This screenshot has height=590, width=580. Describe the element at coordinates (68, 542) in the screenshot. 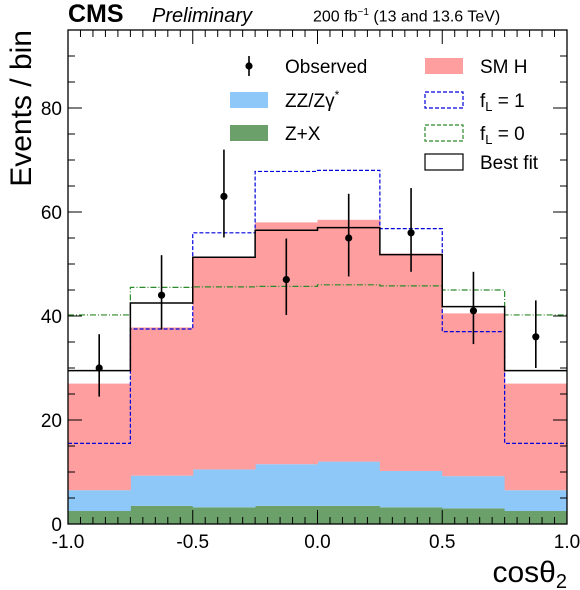

I see `x-tick-label-0: -1.0` at that location.